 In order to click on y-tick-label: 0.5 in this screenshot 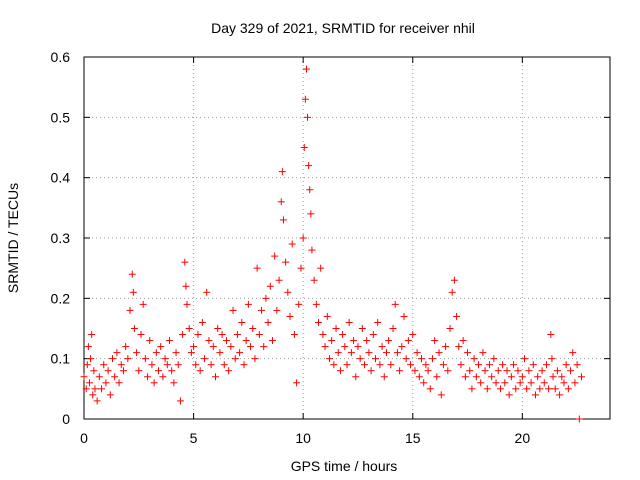, I will do `click(61, 117)`.